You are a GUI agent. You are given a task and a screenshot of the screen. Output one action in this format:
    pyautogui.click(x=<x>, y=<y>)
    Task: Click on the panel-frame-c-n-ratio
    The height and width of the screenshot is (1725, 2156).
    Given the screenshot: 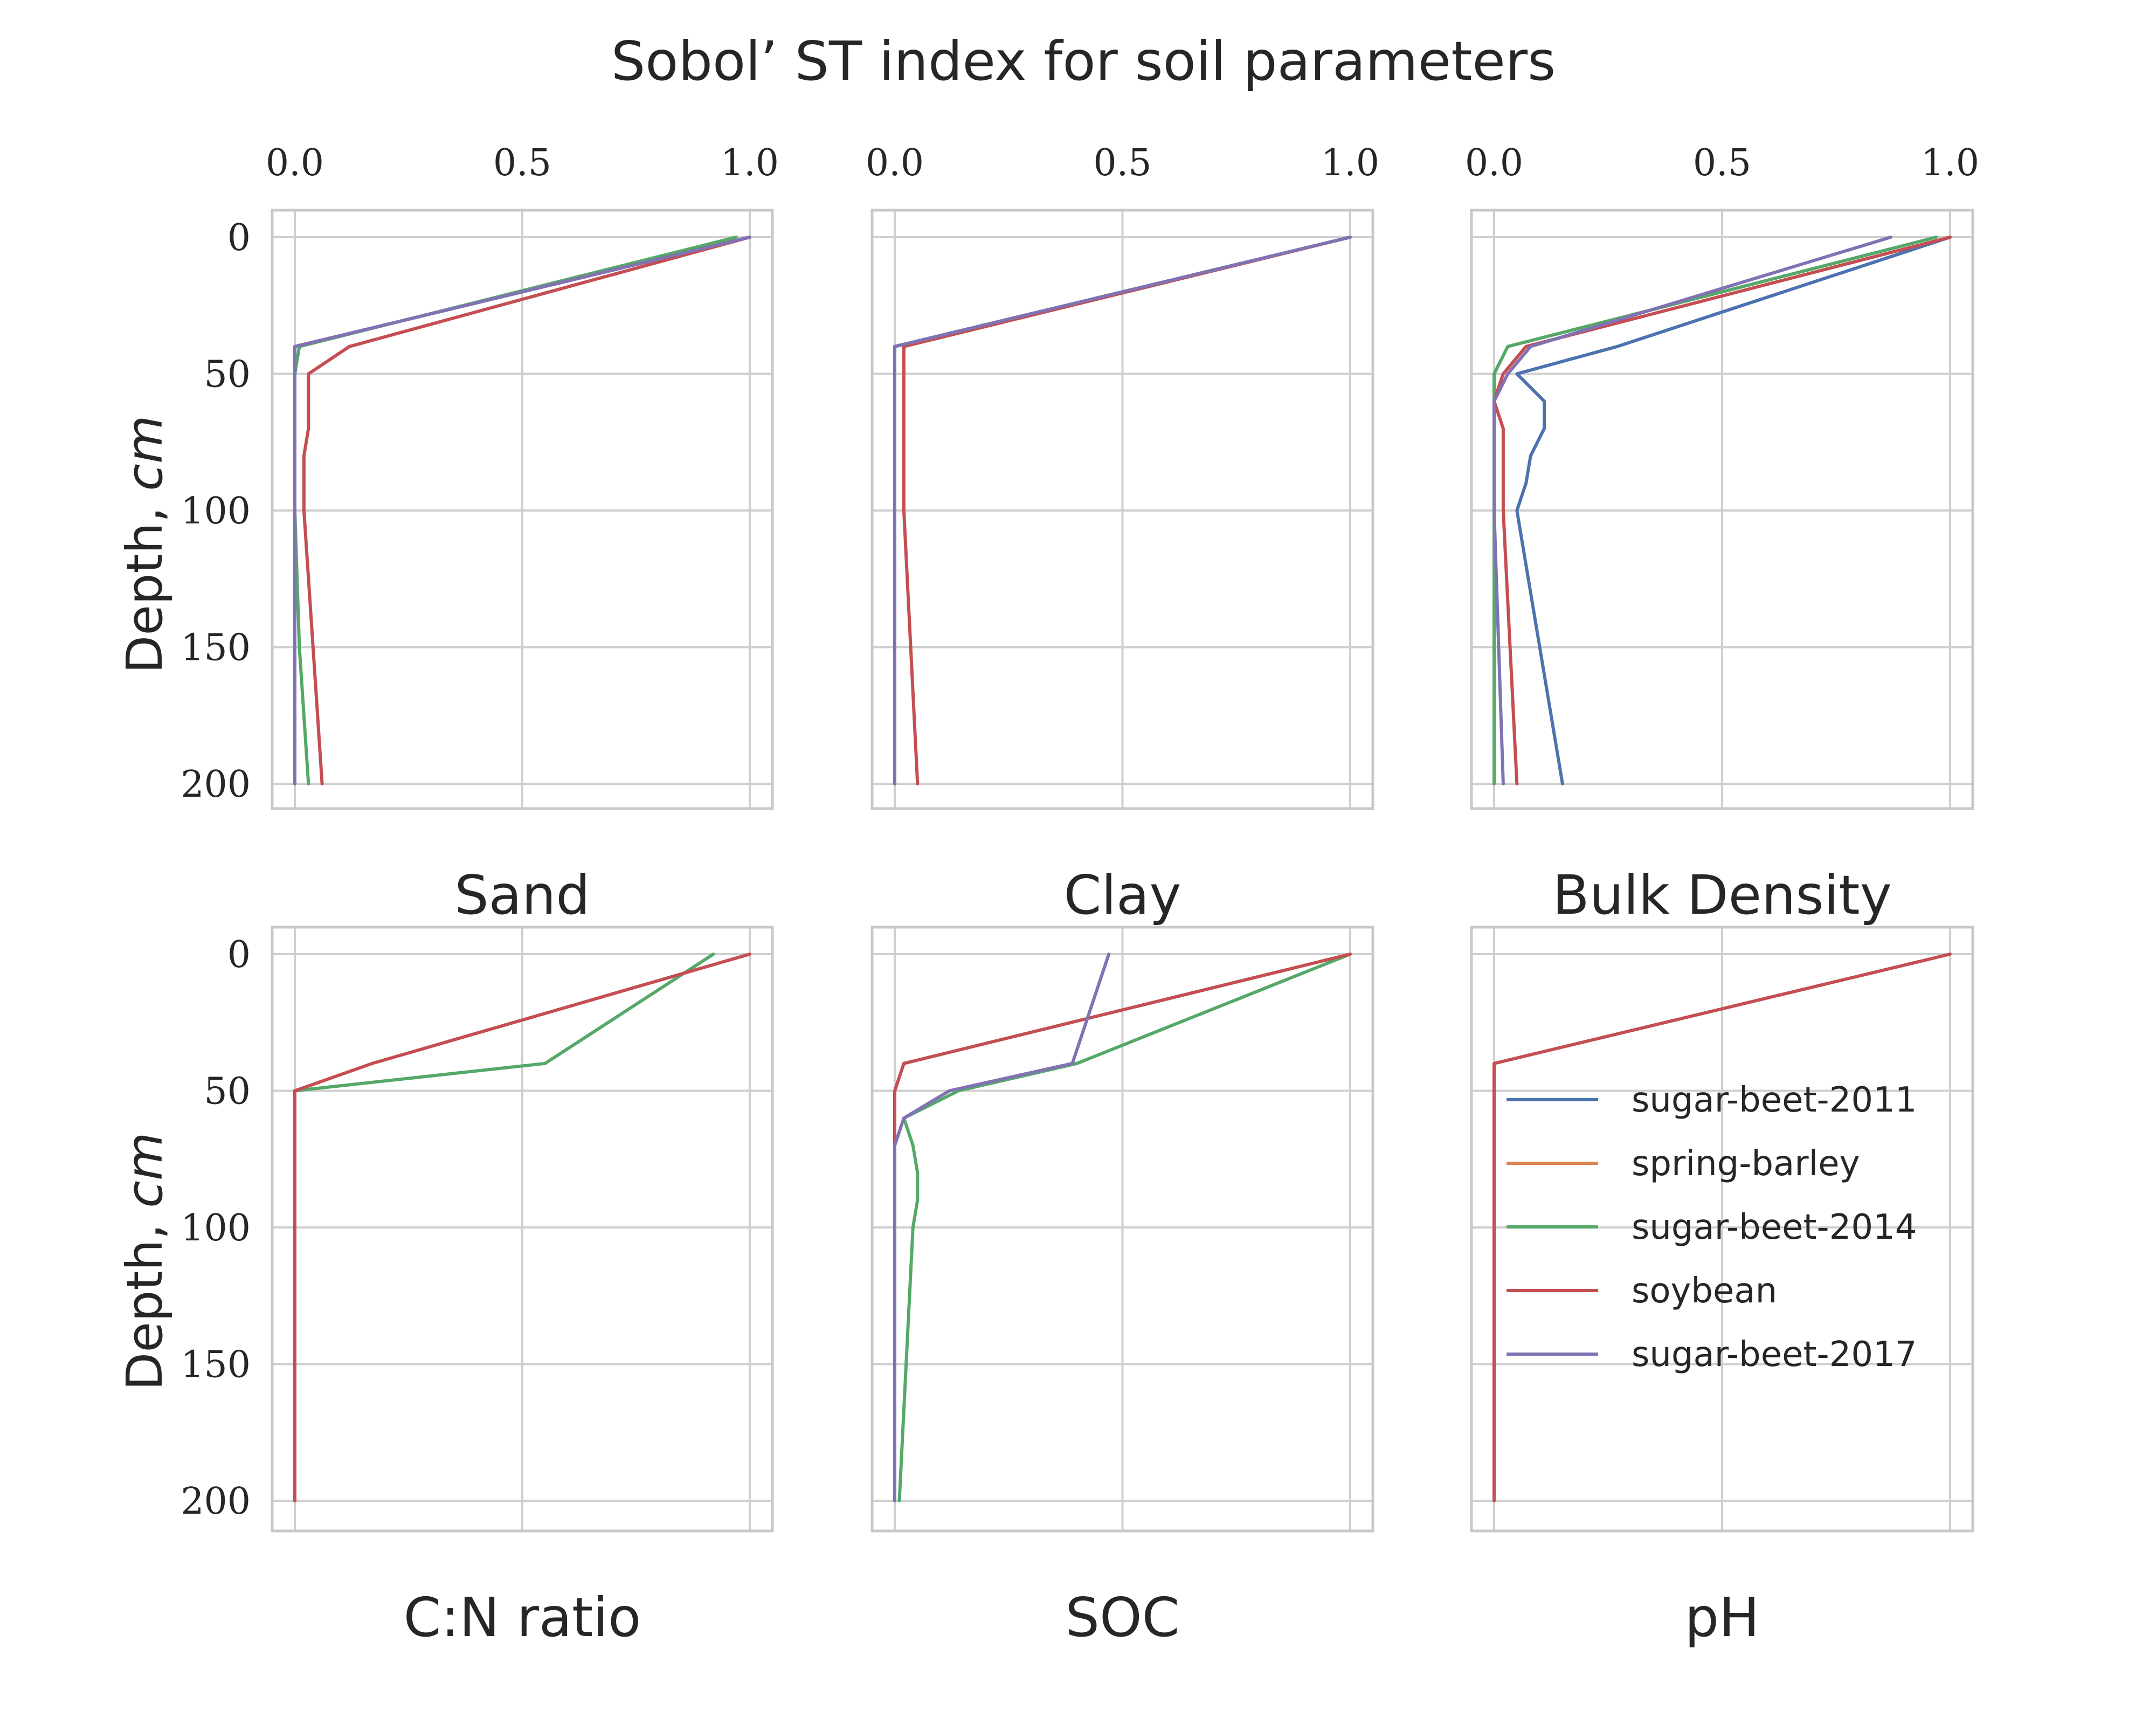 What is the action you would take?
    pyautogui.click(x=522, y=1229)
    